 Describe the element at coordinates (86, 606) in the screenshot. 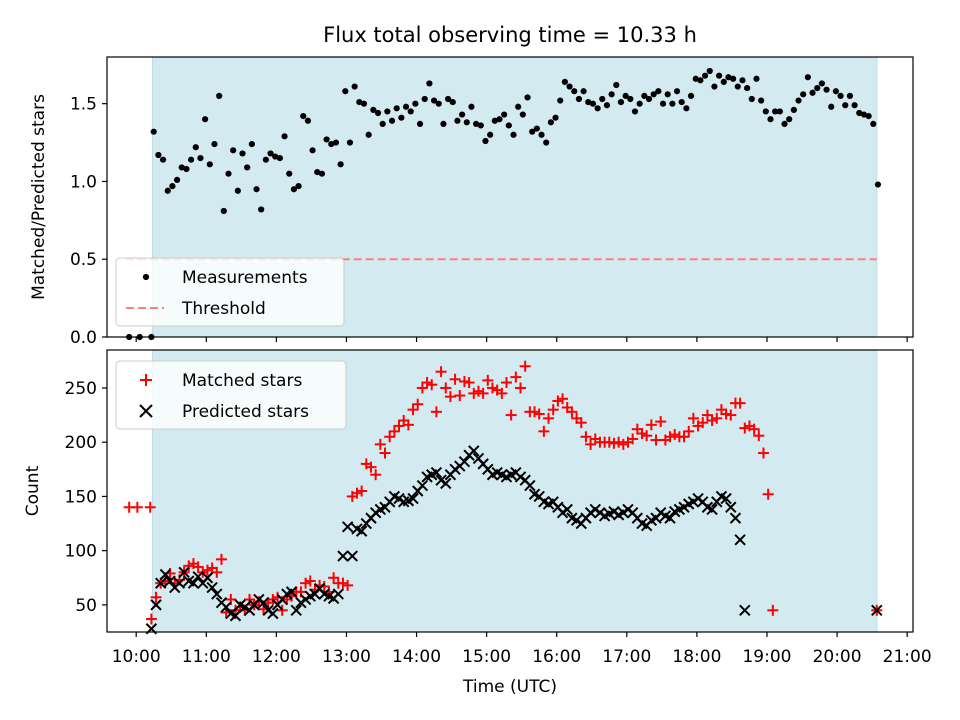

I see `y-tick-label: 50` at that location.